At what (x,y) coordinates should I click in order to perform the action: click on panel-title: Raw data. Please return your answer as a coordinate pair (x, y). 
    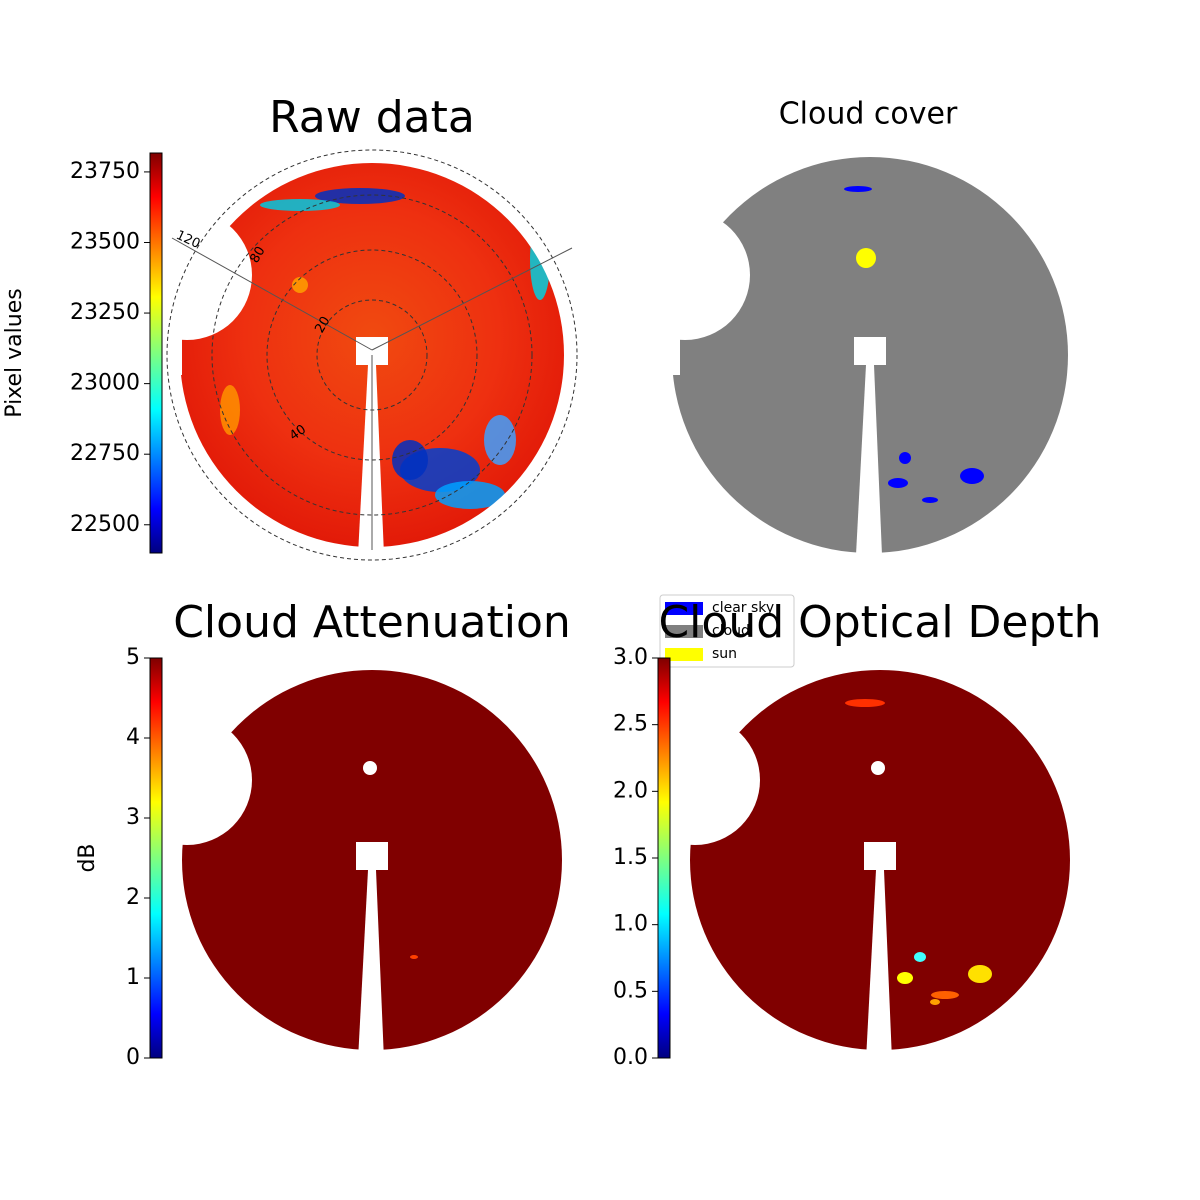
    Looking at the image, I should click on (372, 117).